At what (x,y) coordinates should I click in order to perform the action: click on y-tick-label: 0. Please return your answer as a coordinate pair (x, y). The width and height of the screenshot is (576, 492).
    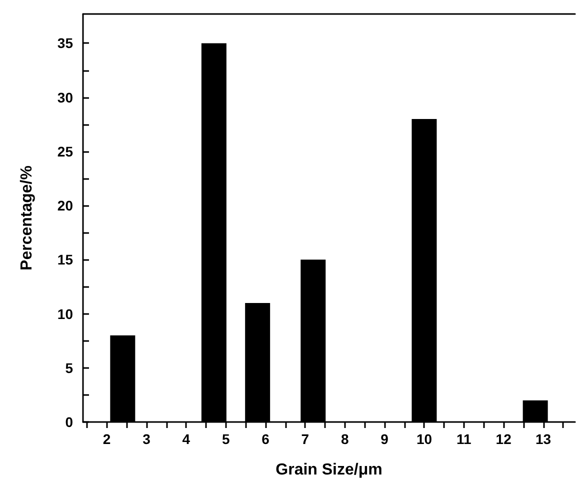
    Looking at the image, I should click on (69, 422).